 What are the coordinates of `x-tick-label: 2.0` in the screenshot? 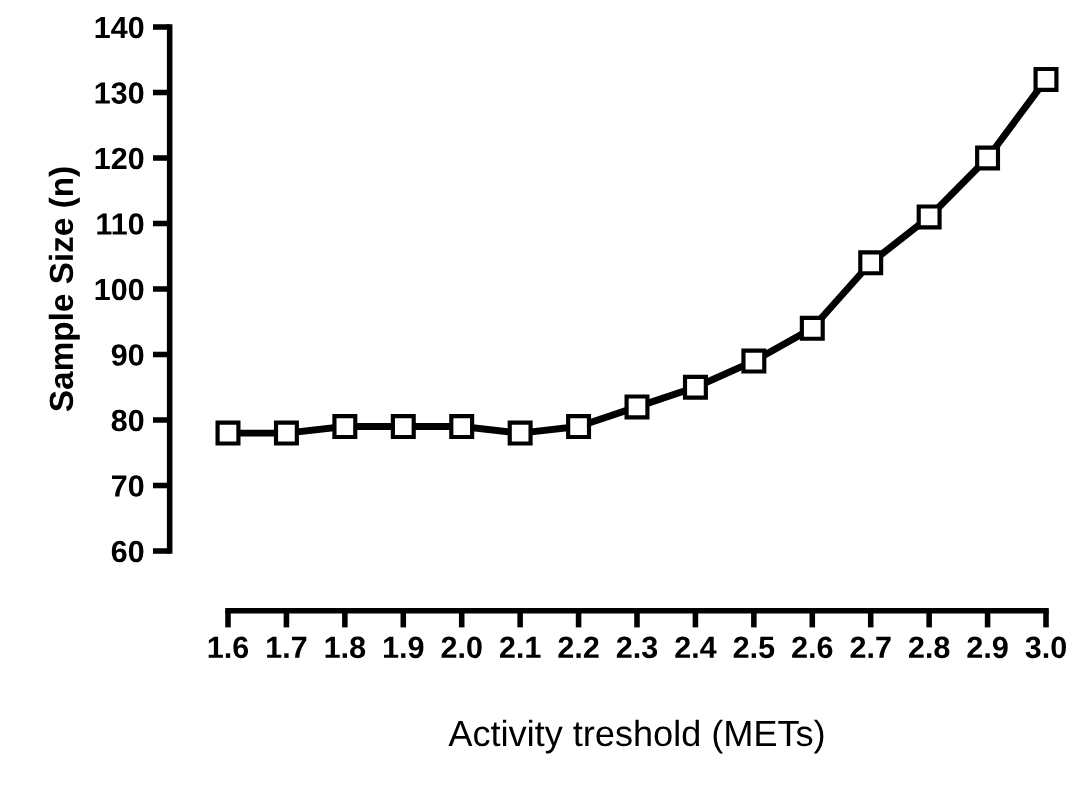 It's located at (461, 647).